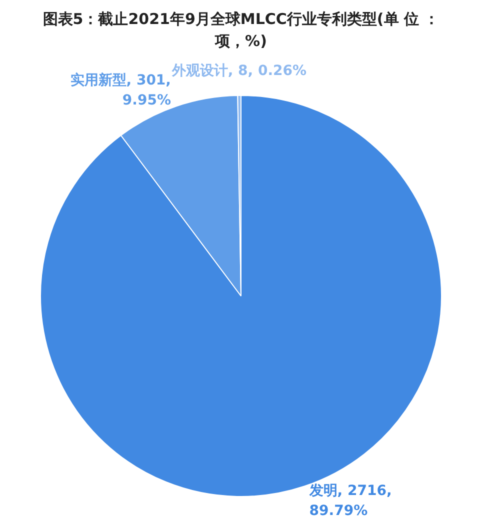 The height and width of the screenshot is (530, 482). Describe the element at coordinates (350, 501) in the screenshot. I see `slice-label: 发明, 2716, 89.79%` at that location.